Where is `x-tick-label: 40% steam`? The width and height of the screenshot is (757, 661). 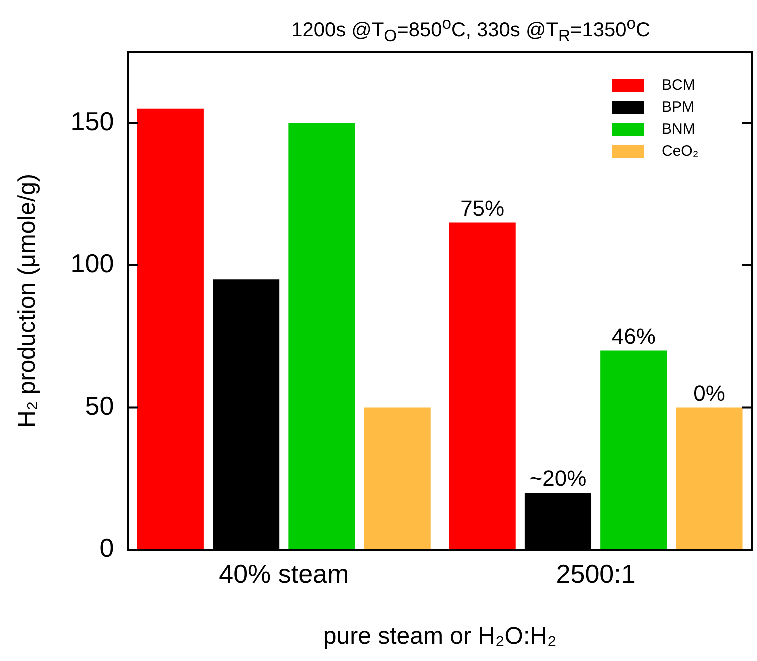 x-tick-label: 40% steam is located at coordinates (284, 573).